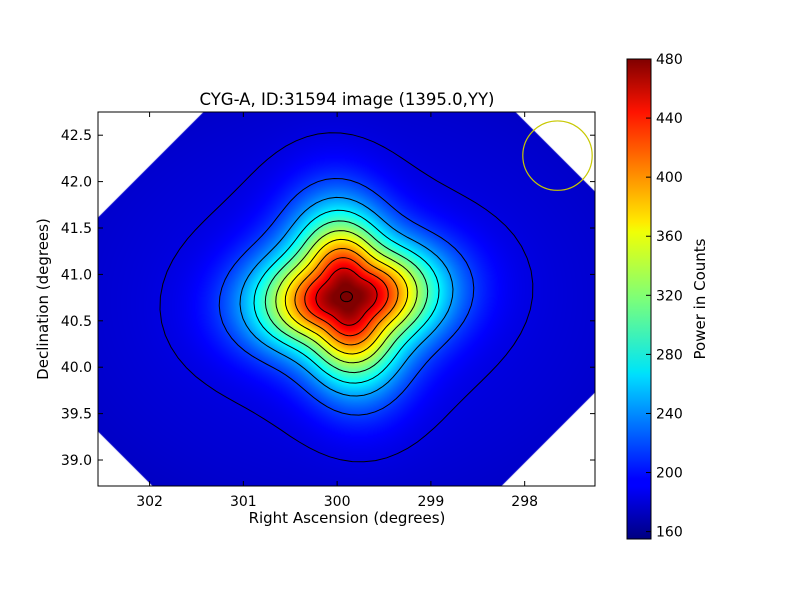 The width and height of the screenshot is (800, 600). Describe the element at coordinates (76, 415) in the screenshot. I see `y-tick-label: 39.5` at that location.